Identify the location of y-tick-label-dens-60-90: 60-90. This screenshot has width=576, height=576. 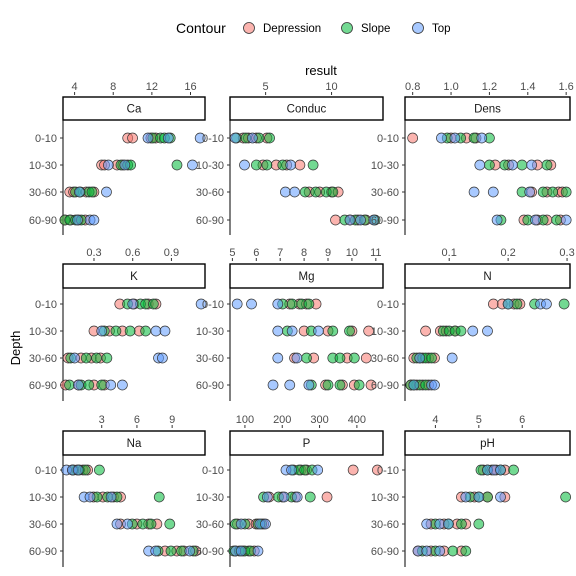
(385, 221).